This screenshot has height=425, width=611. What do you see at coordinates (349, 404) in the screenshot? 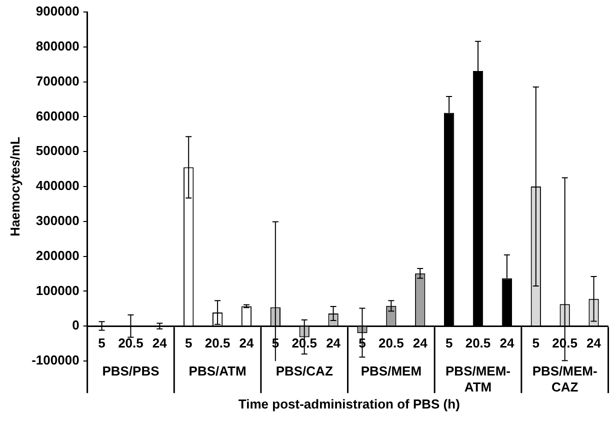
I see `x-axis-title: Time post-administration of PBS (h)` at bounding box center [349, 404].